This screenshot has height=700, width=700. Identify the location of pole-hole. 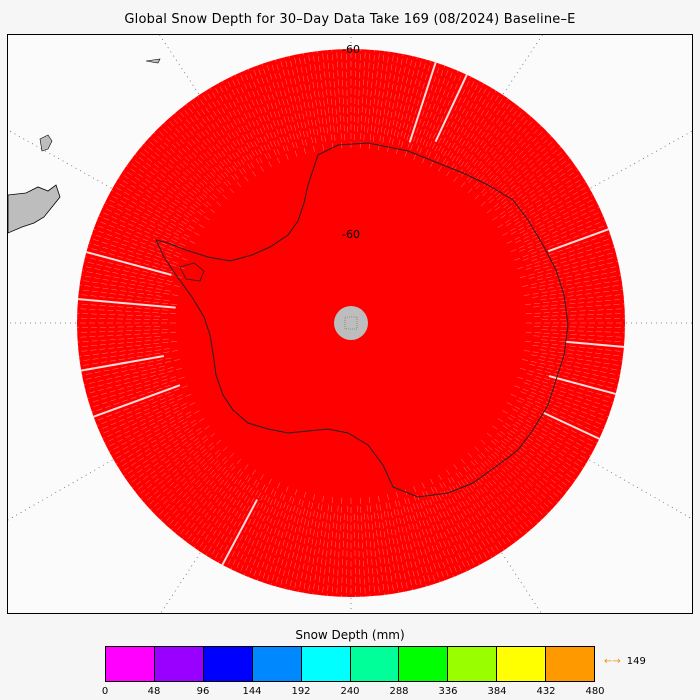
(351, 323).